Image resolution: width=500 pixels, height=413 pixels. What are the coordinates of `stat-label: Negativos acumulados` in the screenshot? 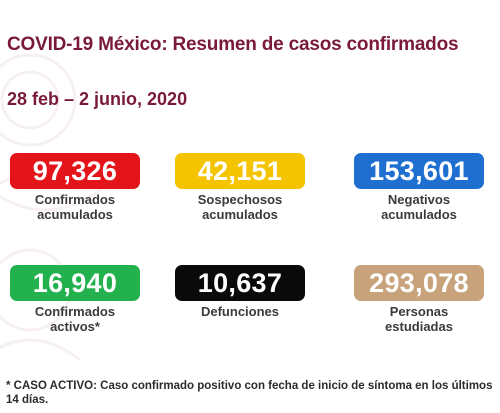 It's located at (419, 207).